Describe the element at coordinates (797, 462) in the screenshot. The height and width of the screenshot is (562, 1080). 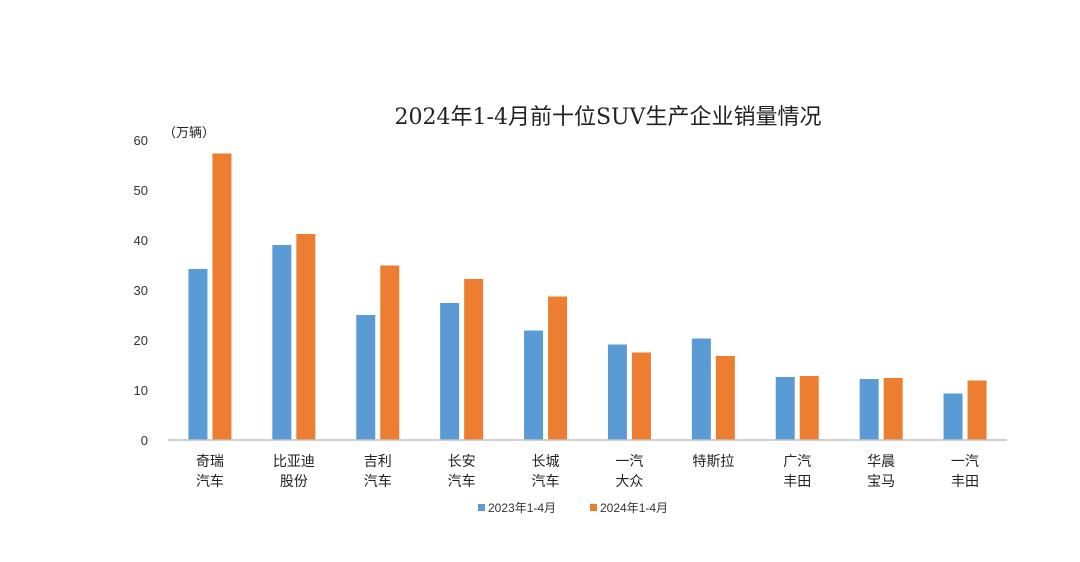
I see `x-category-label: 广汽` at that location.